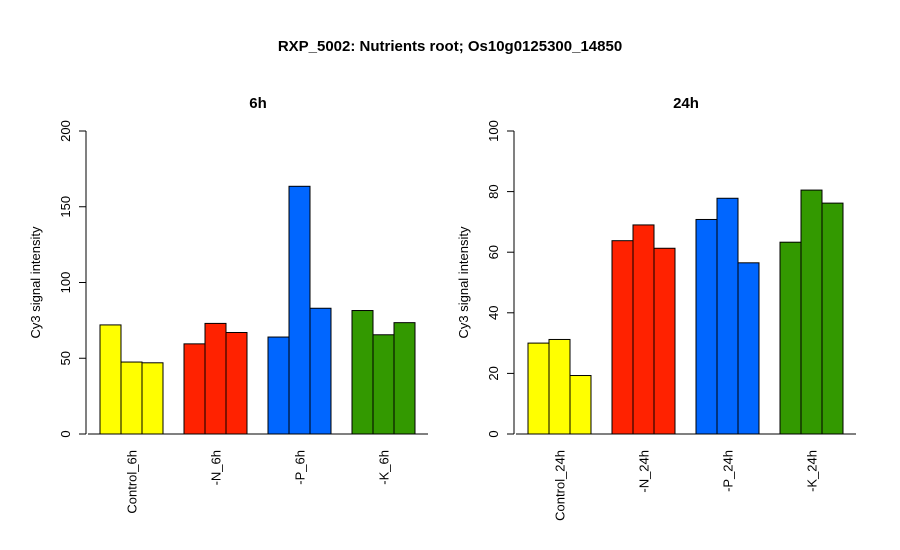 This screenshot has height=550, width=900. What do you see at coordinates (493, 191) in the screenshot?
I see `y-tick-label: 80` at bounding box center [493, 191].